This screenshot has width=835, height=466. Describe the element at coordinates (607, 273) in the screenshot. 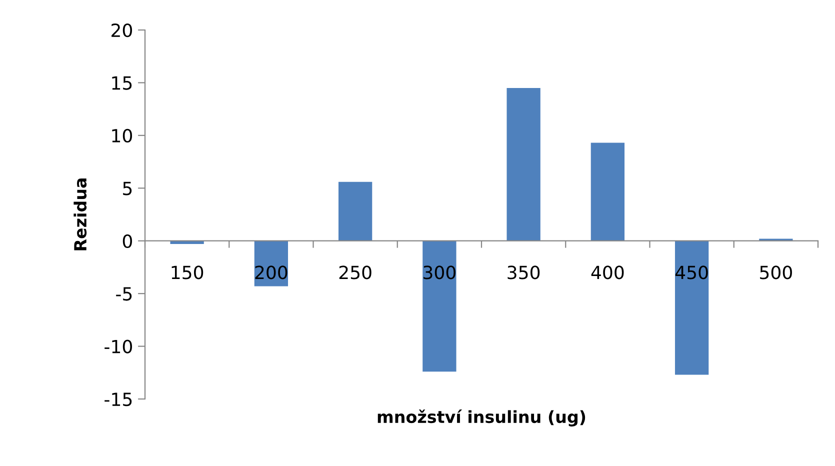

I see `x-tick-label: 400` at that location.